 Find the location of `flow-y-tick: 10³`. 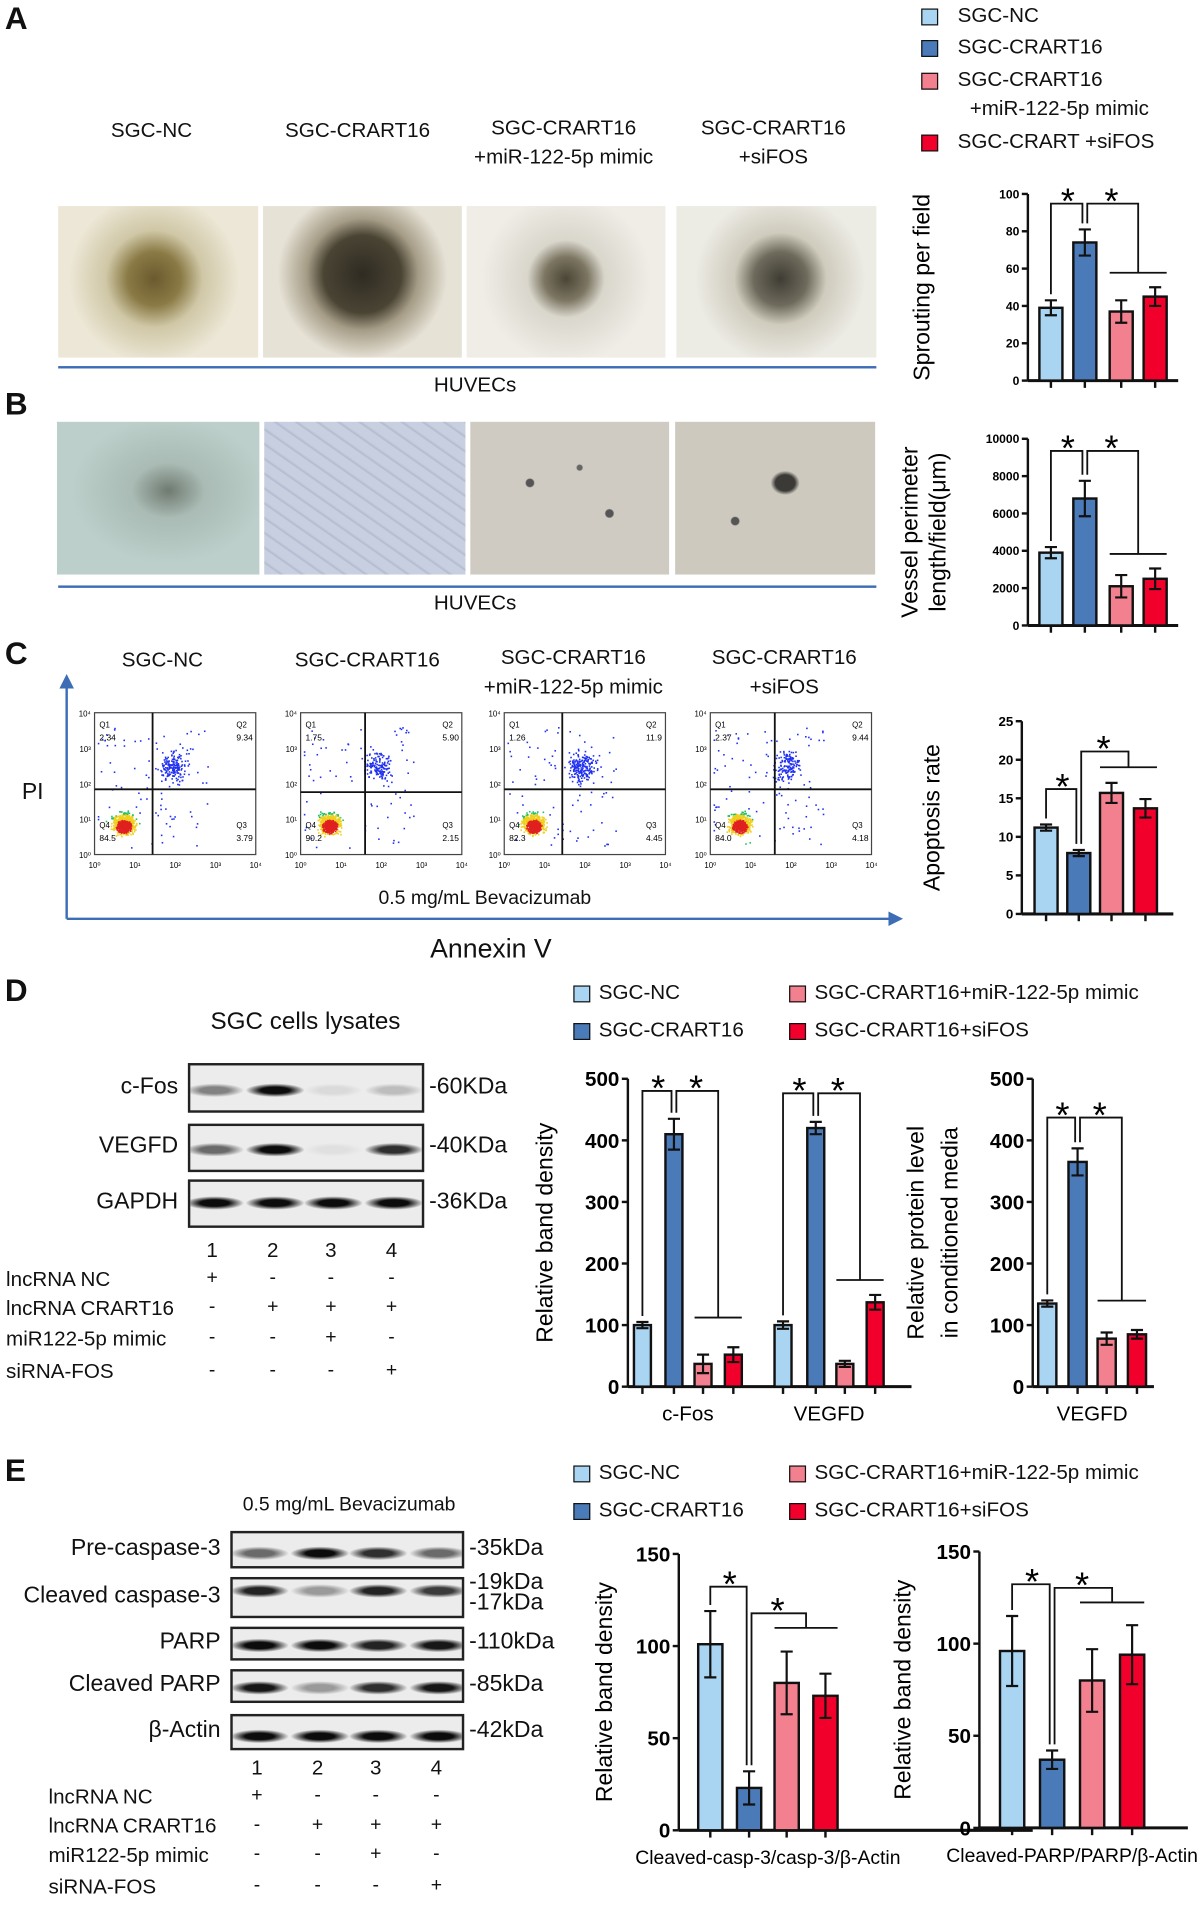

flow-y-tick: 10³ is located at coordinates (495, 749).